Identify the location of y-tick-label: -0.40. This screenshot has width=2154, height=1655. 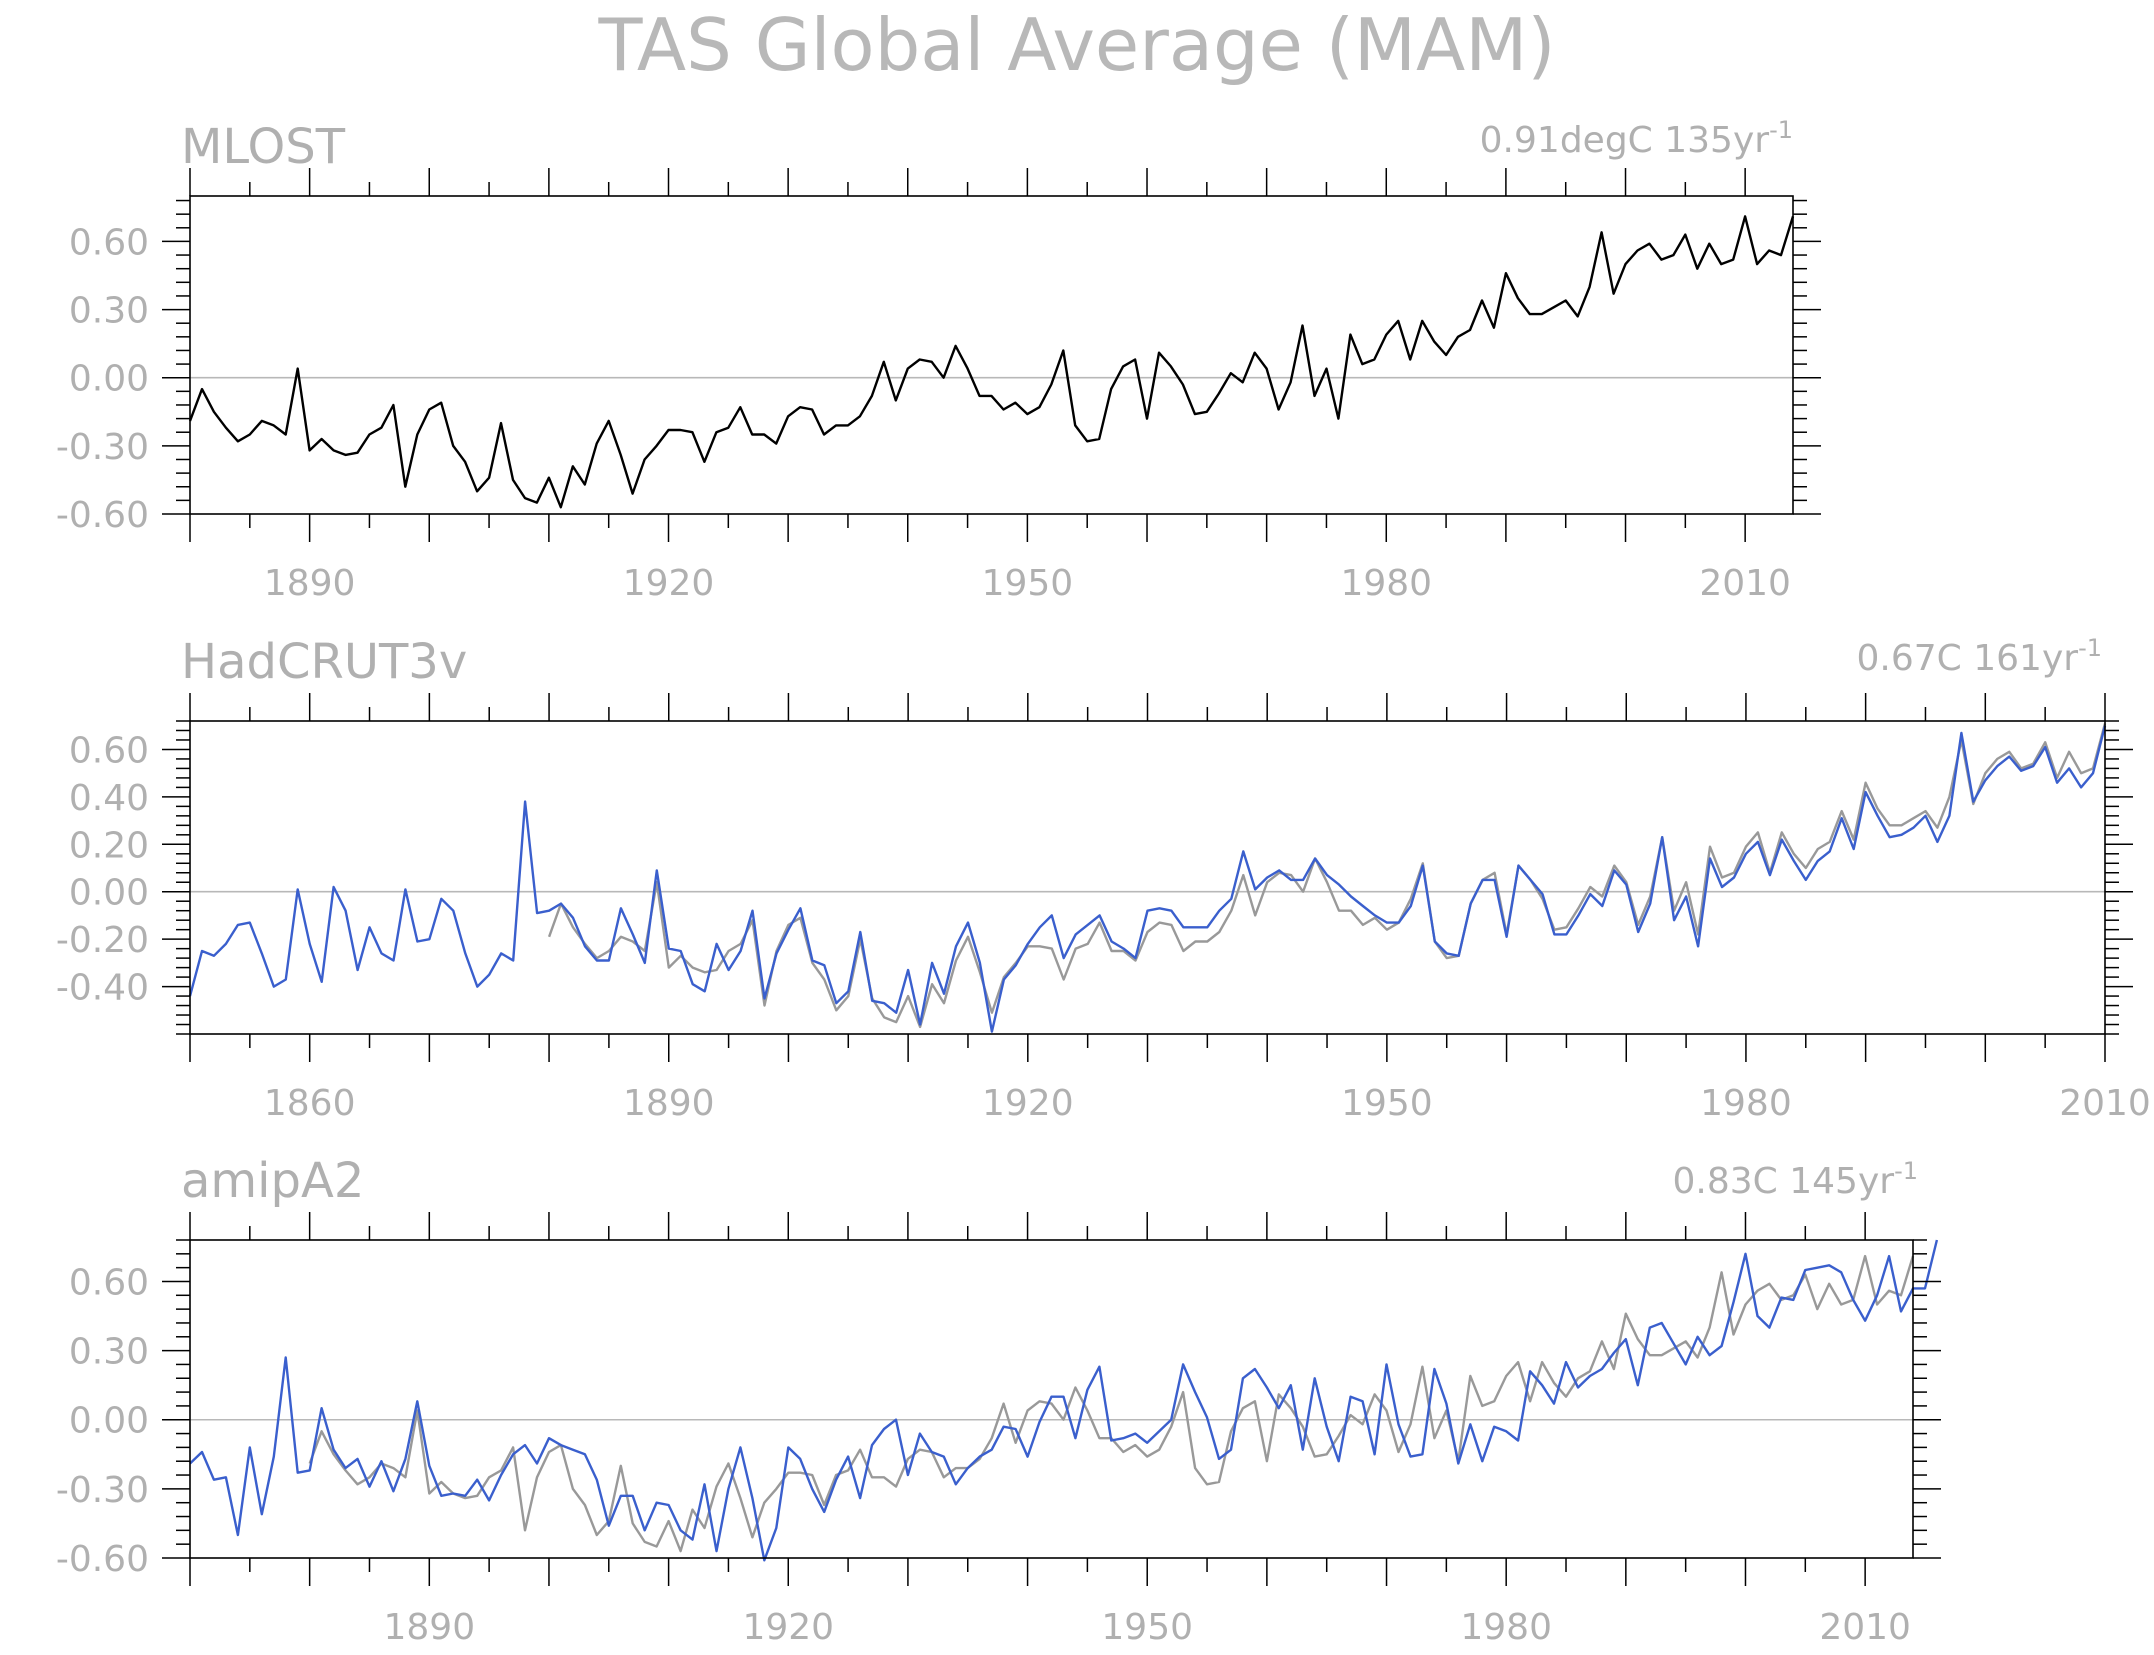
(102, 988).